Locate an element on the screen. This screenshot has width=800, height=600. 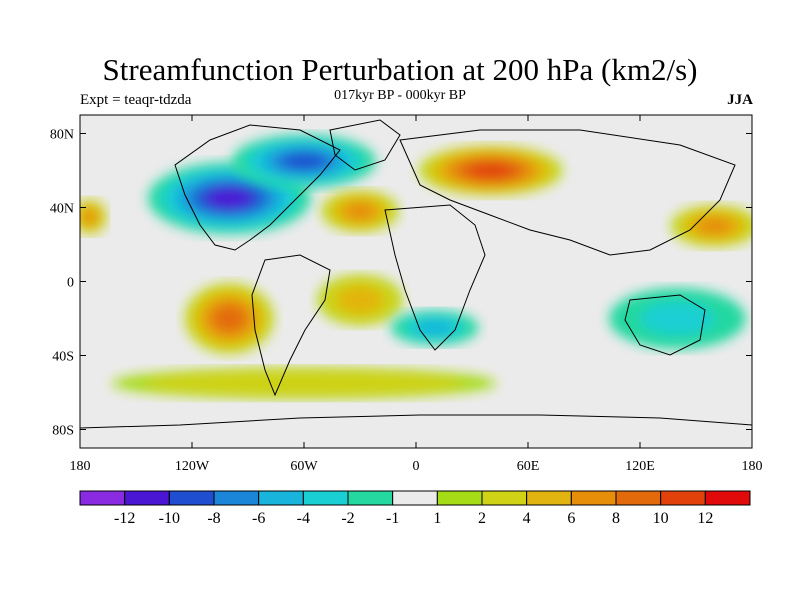
anomaly-eurasia-high is located at coordinates (490, 170).